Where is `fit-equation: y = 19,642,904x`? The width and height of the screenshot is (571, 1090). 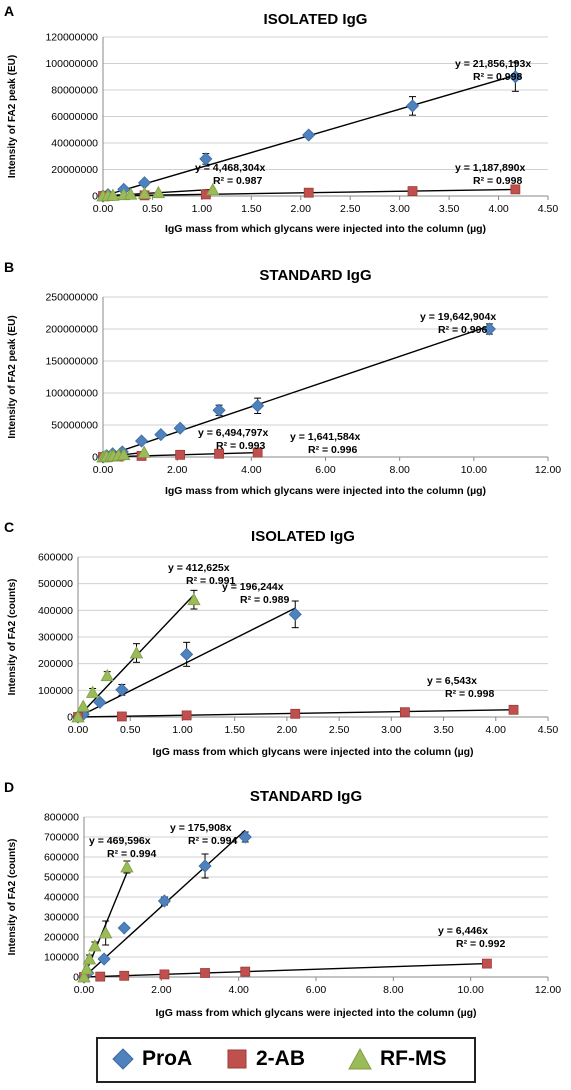 fit-equation: y = 19,642,904x is located at coordinates (458, 317).